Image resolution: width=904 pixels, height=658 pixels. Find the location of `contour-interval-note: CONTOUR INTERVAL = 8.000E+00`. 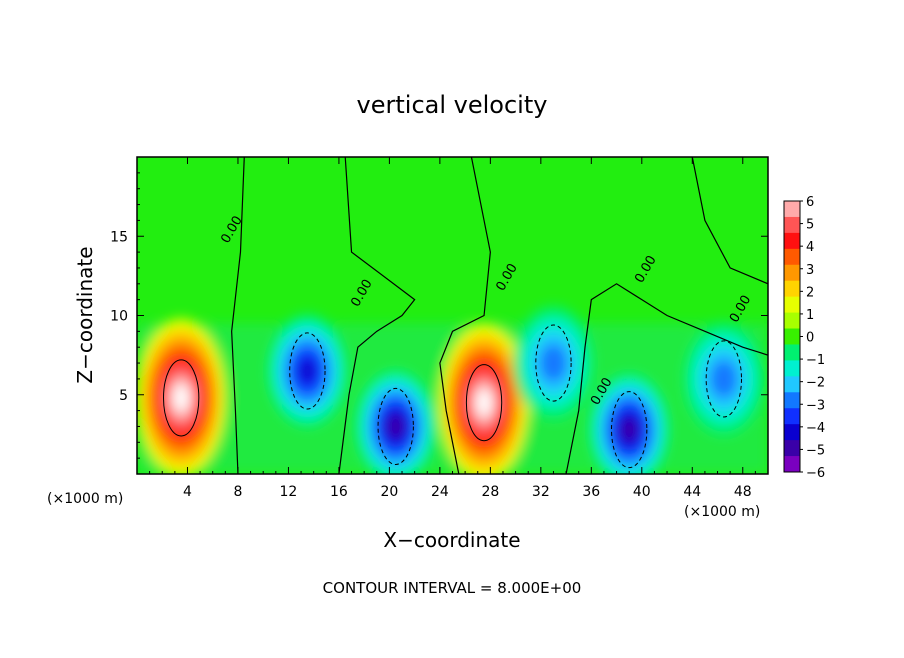

contour-interval-note: CONTOUR INTERVAL = 8.000E+00 is located at coordinates (452, 588).